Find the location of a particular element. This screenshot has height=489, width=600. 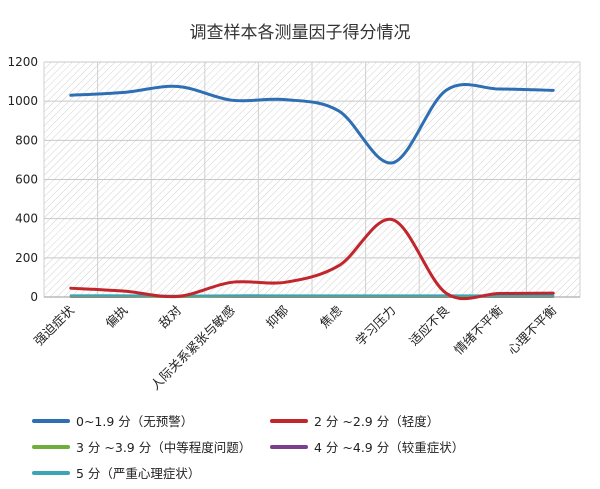

y-tick-label: 0 is located at coordinates (34, 297).